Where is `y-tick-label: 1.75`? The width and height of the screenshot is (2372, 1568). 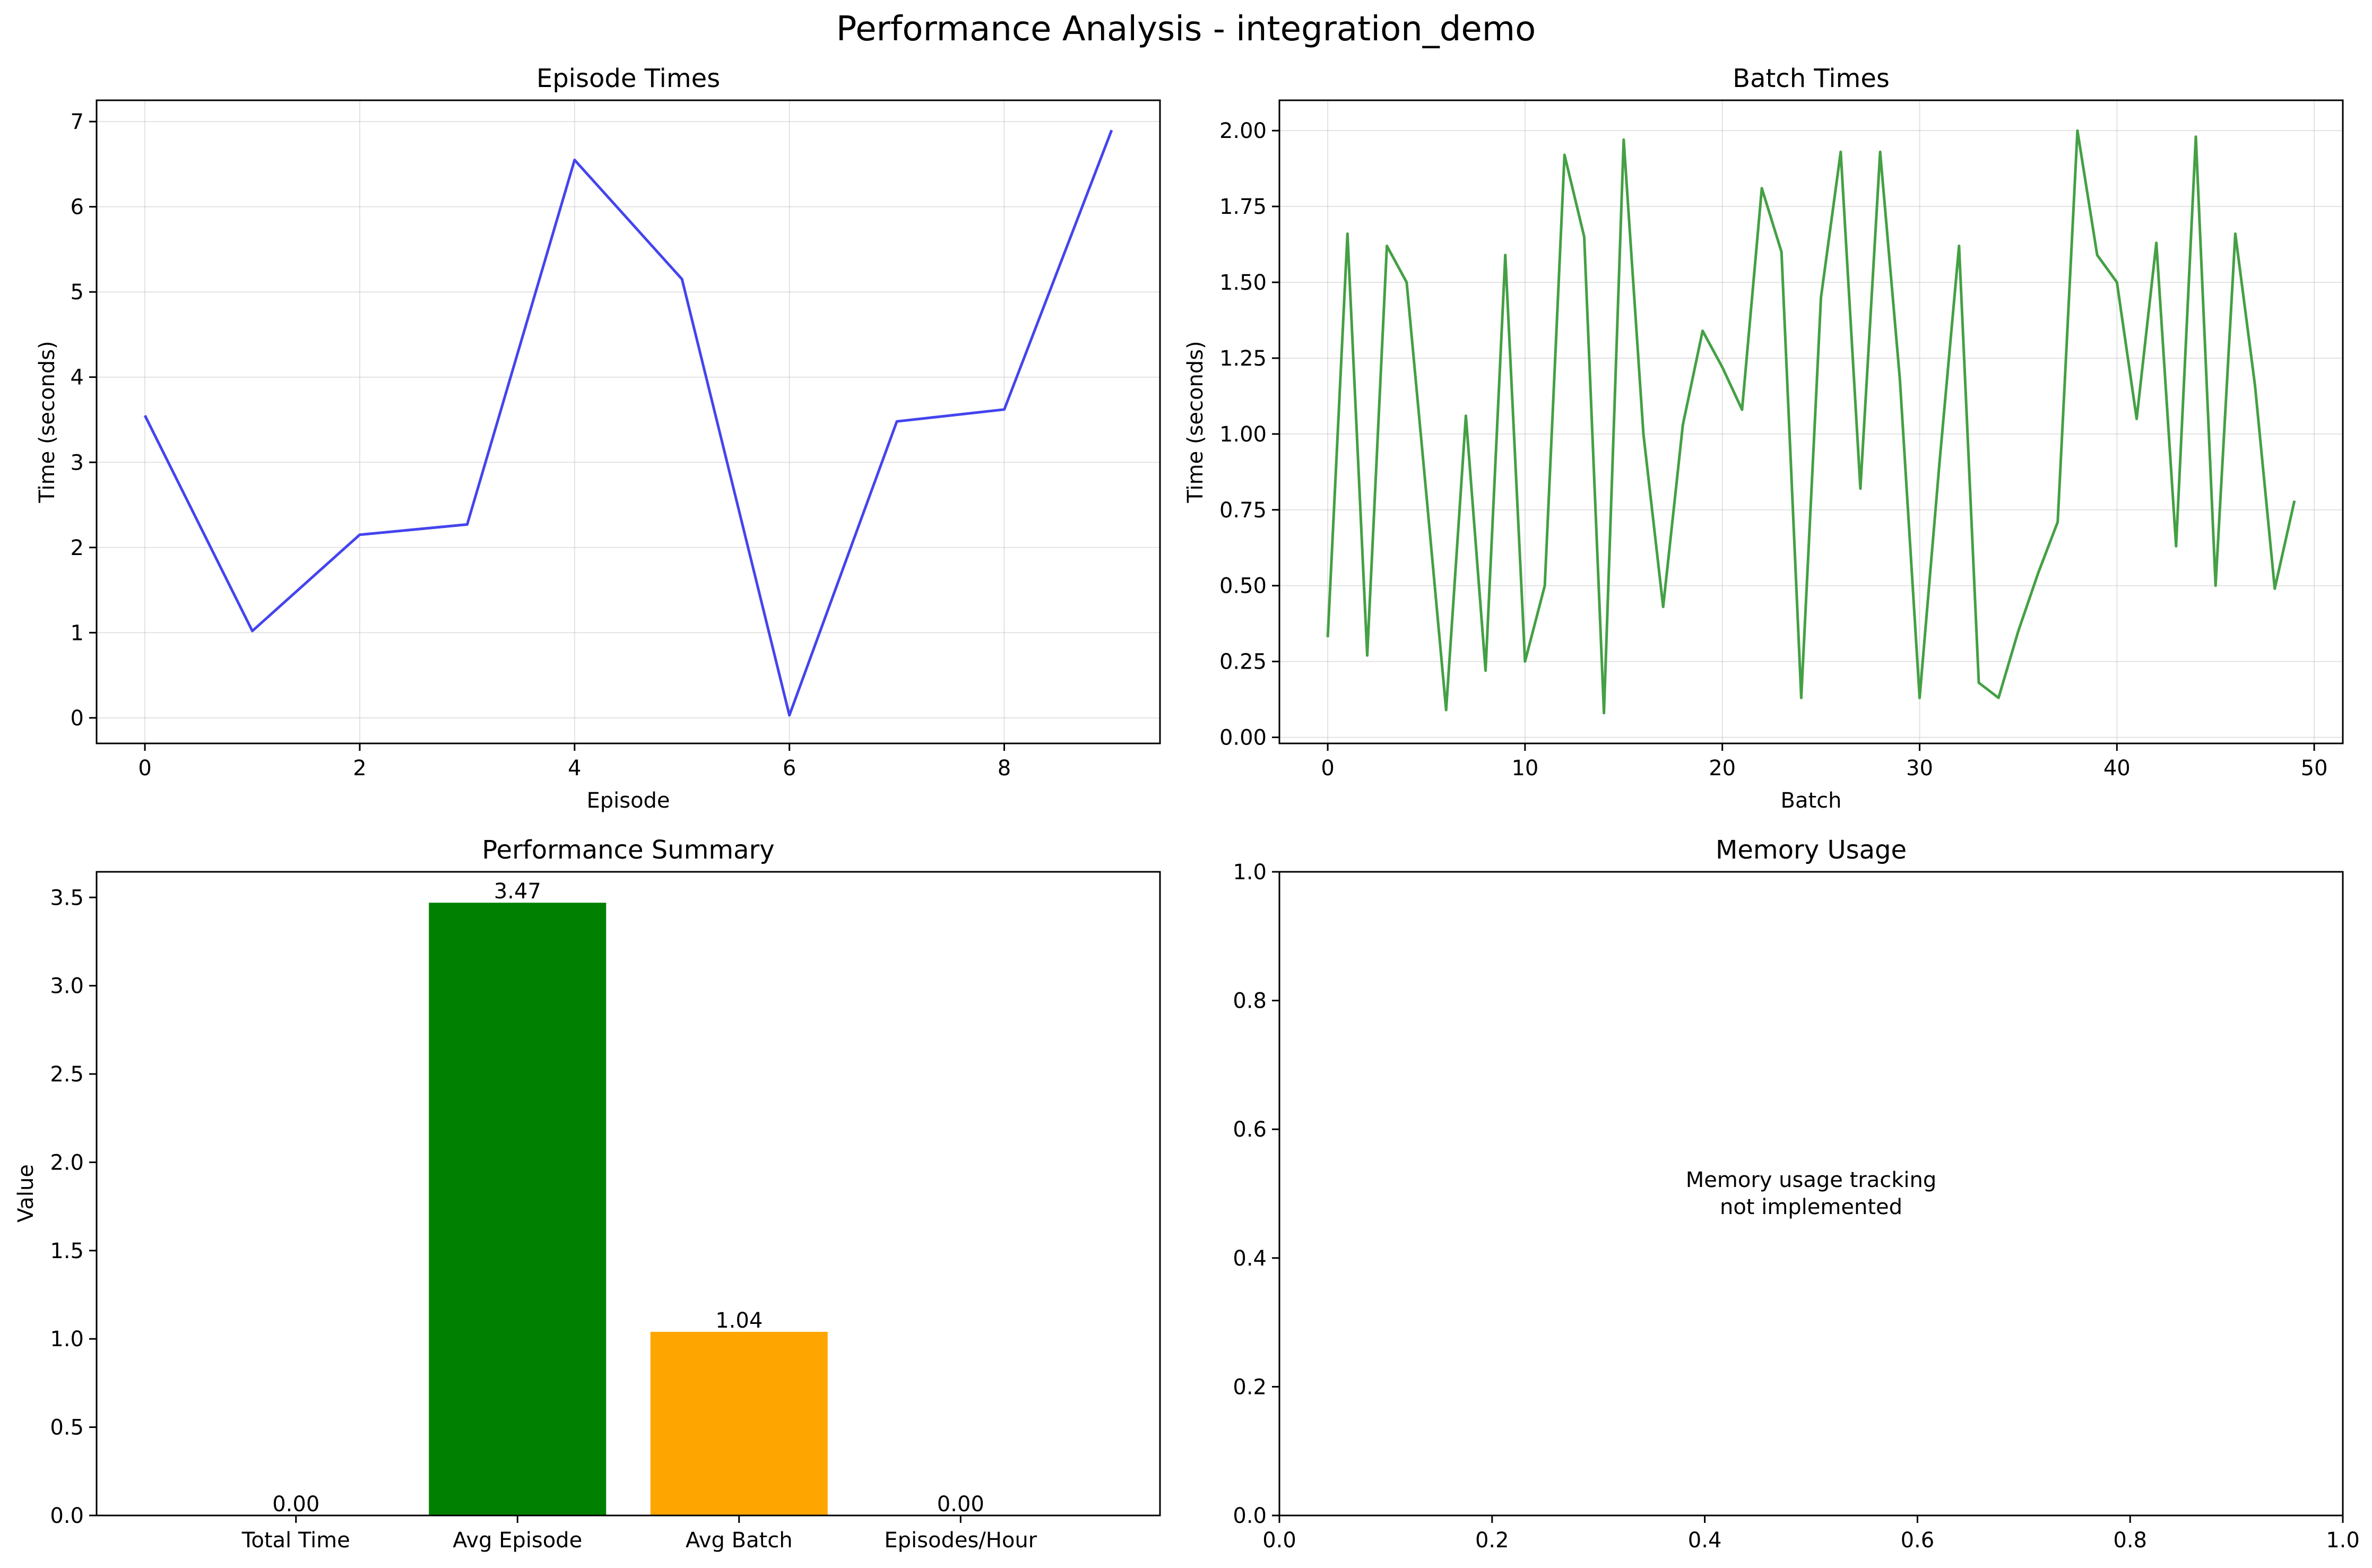
y-tick-label: 1.75 is located at coordinates (1243, 207).